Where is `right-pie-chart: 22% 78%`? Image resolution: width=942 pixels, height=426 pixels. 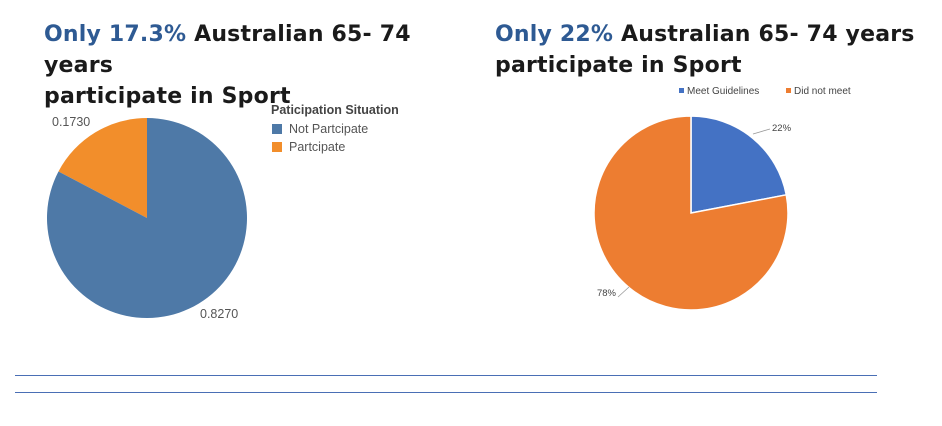
right-pie-chart: 22% 78% is located at coordinates (692, 213).